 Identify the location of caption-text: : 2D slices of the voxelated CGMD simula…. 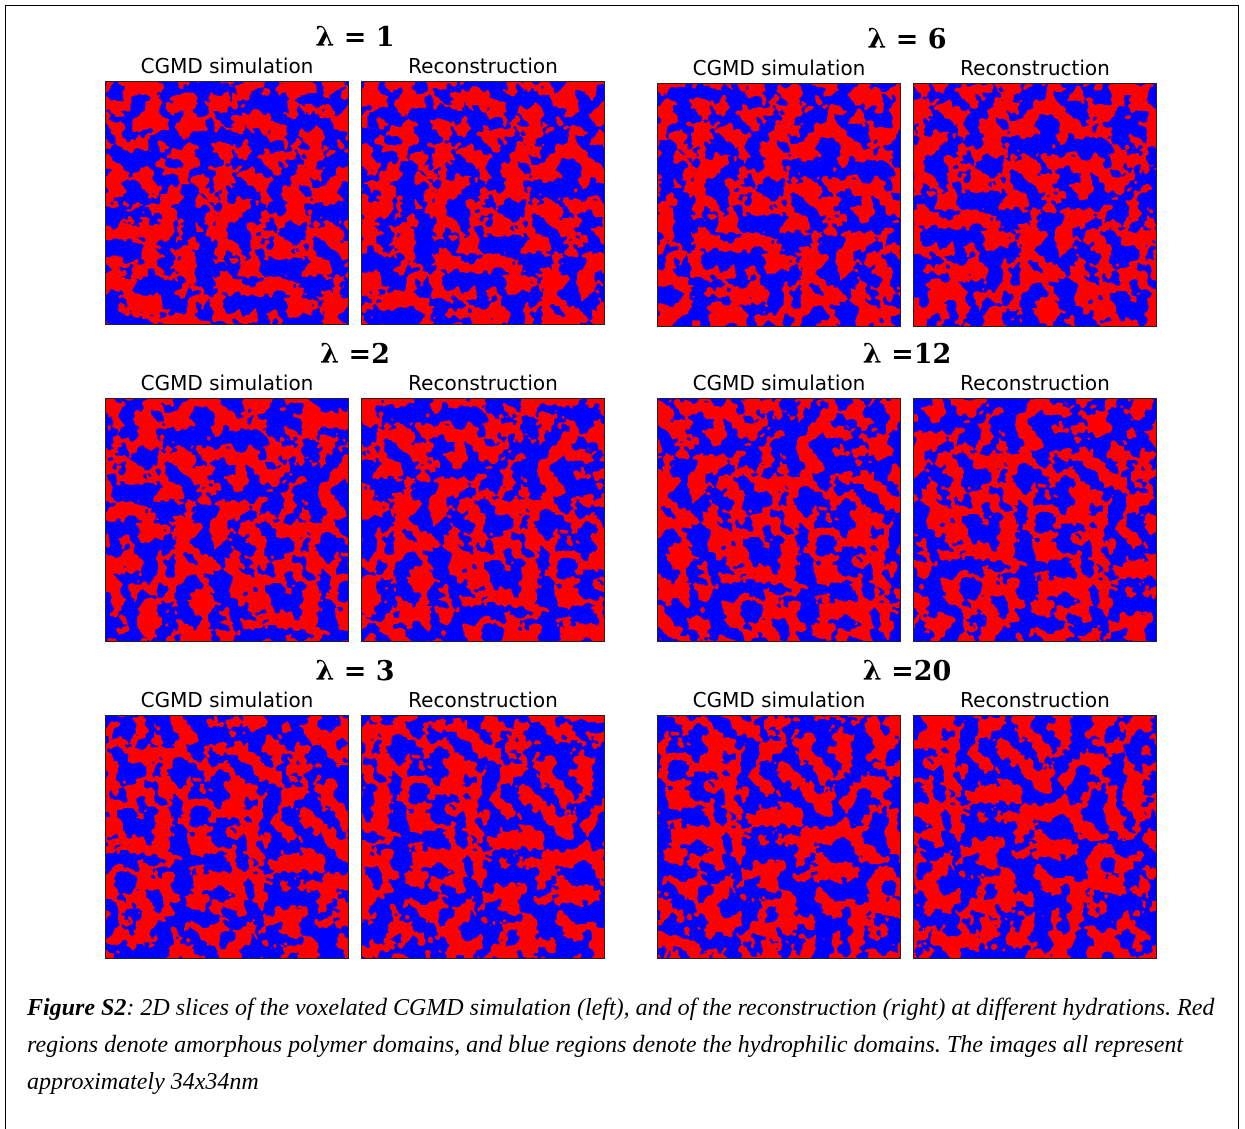
(621, 1045).